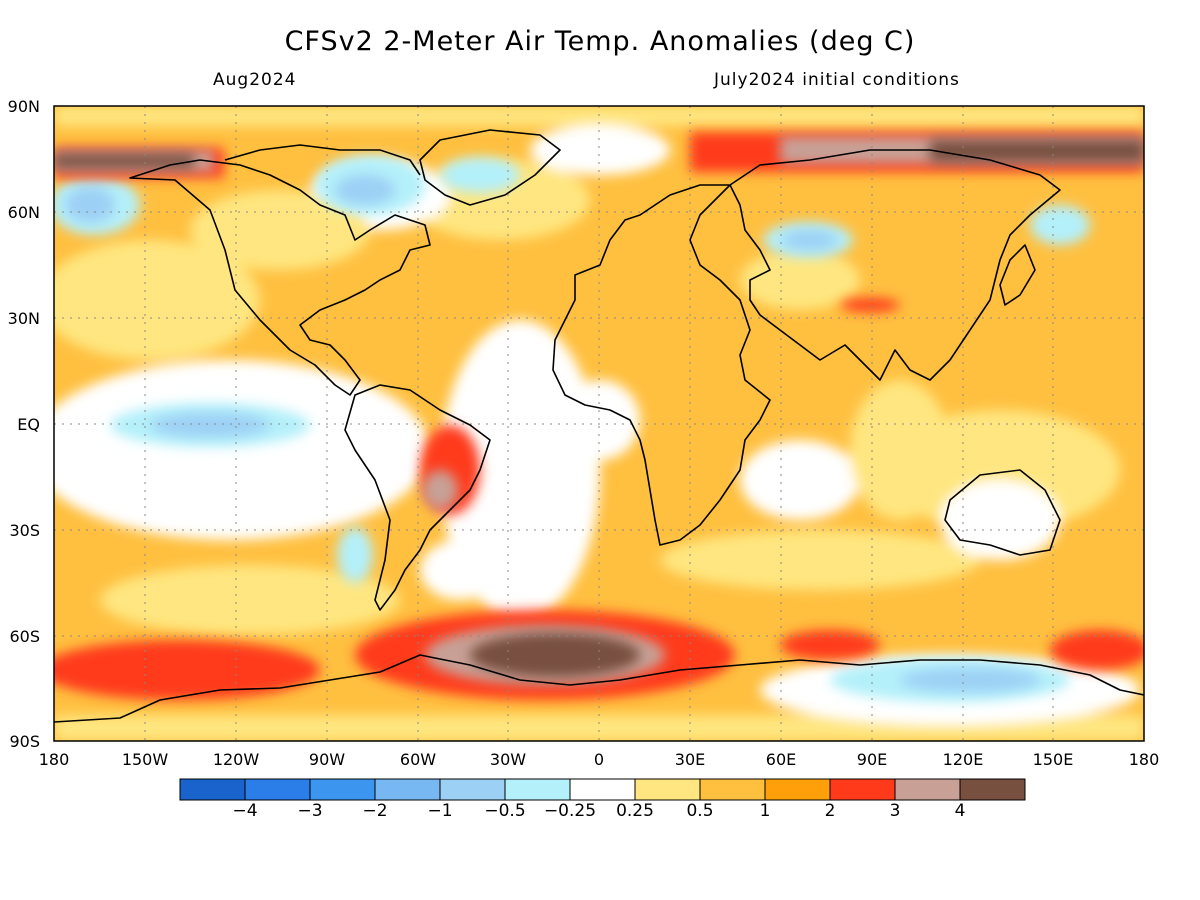 The height and width of the screenshot is (900, 1200). What do you see at coordinates (963, 759) in the screenshot?
I see `lon-label-120e: 120E` at bounding box center [963, 759].